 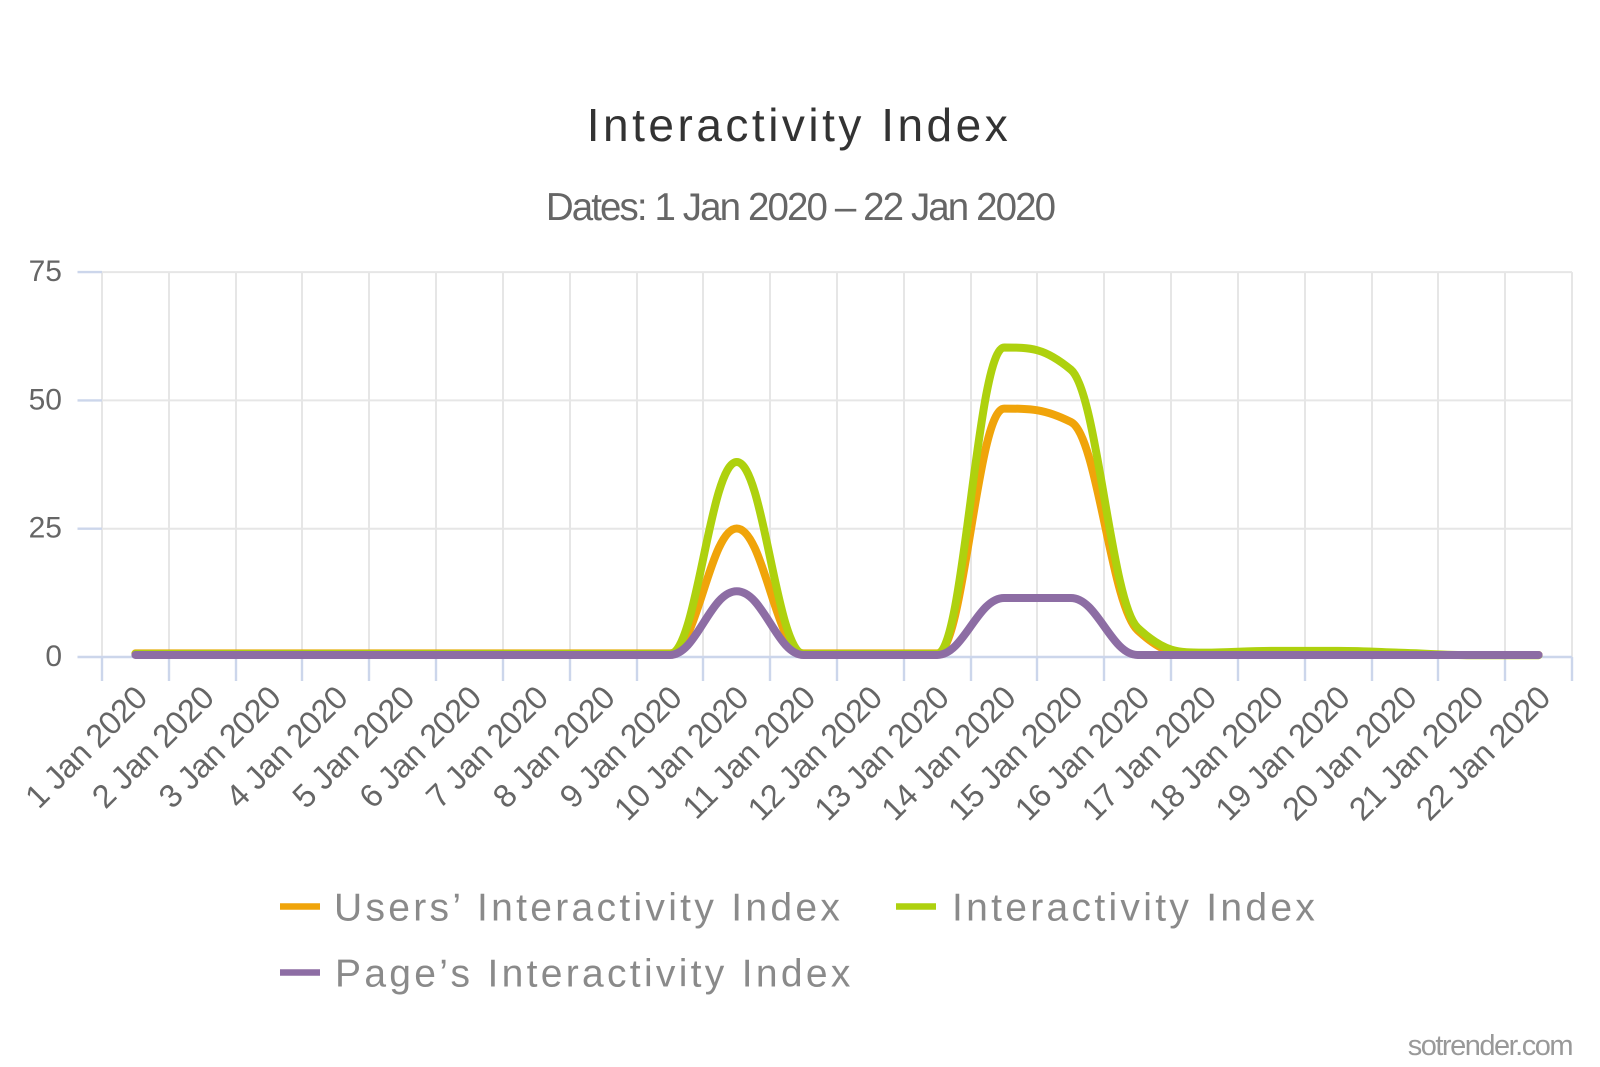 What do you see at coordinates (45, 271) in the screenshot?
I see `svg-text: 75` at bounding box center [45, 271].